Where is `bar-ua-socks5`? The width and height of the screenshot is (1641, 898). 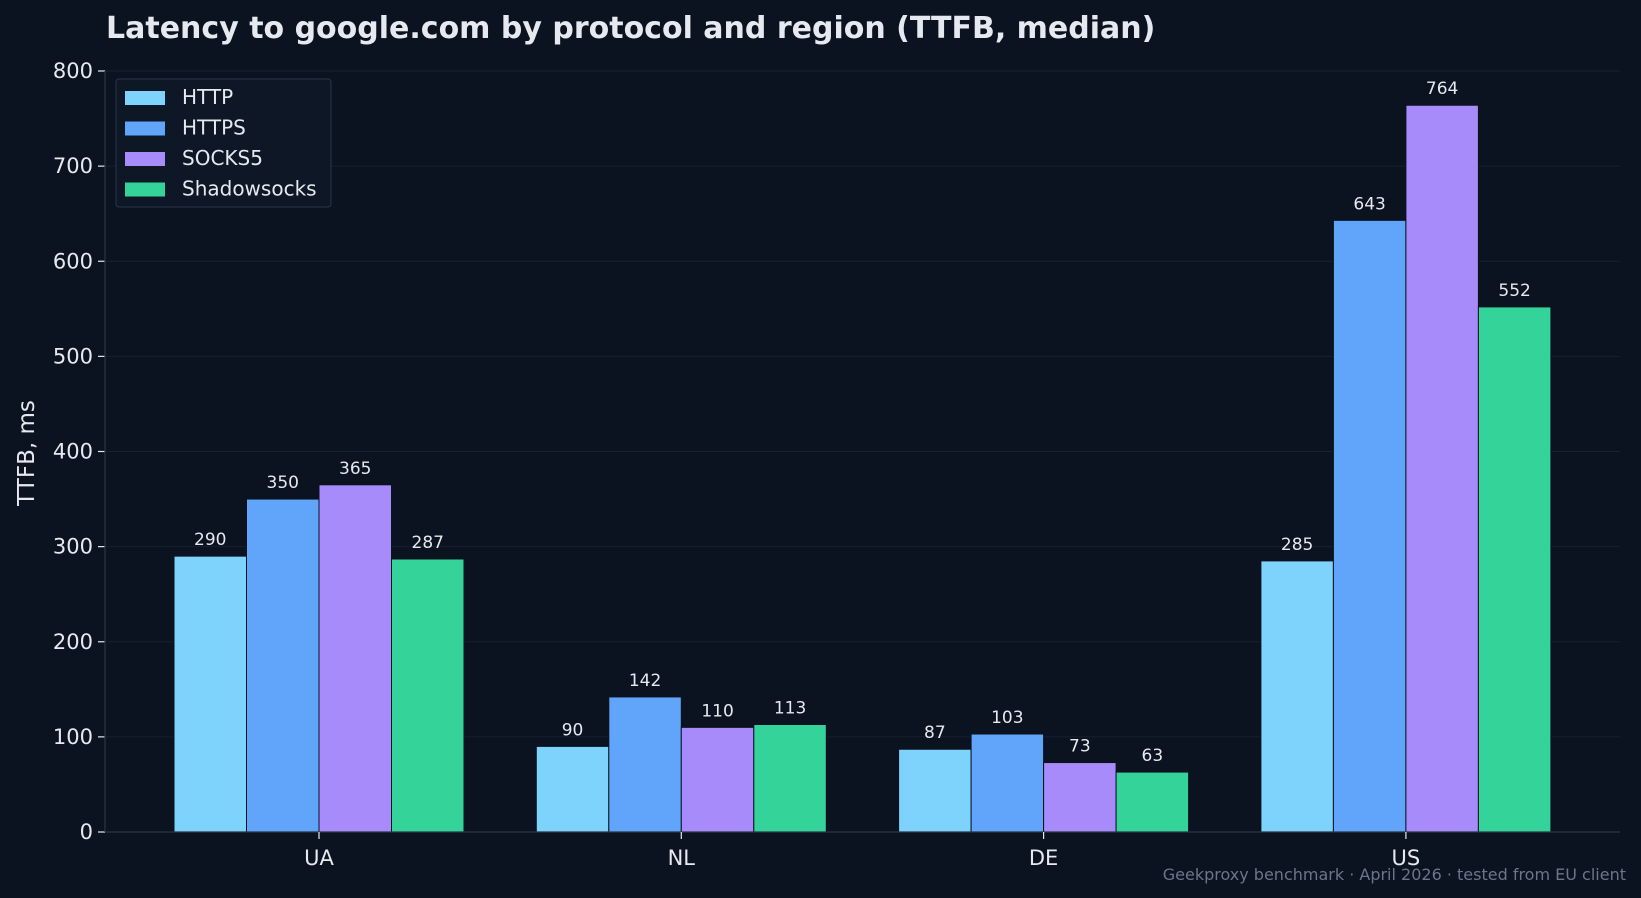
bar-ua-socks5 is located at coordinates (355, 658).